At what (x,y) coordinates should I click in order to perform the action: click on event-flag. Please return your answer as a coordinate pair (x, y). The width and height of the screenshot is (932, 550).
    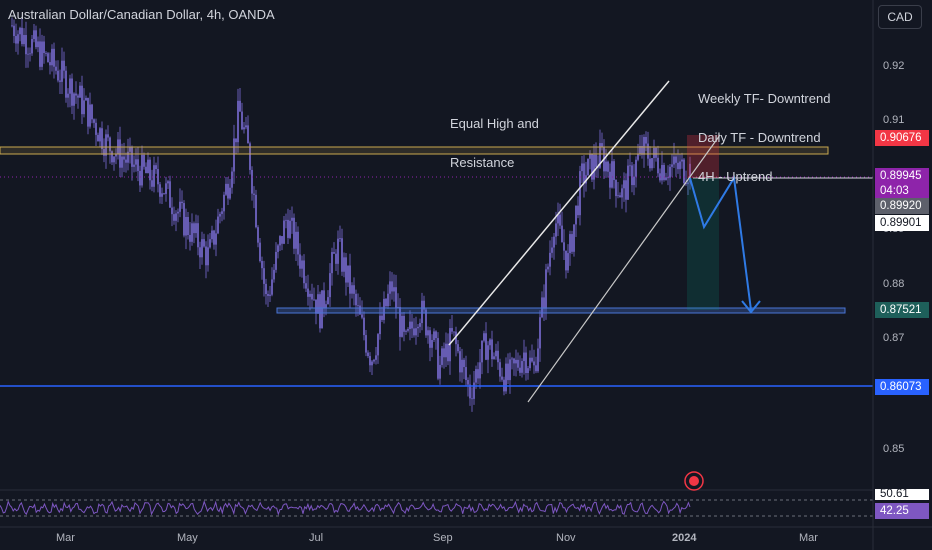
    Looking at the image, I should click on (694, 481).